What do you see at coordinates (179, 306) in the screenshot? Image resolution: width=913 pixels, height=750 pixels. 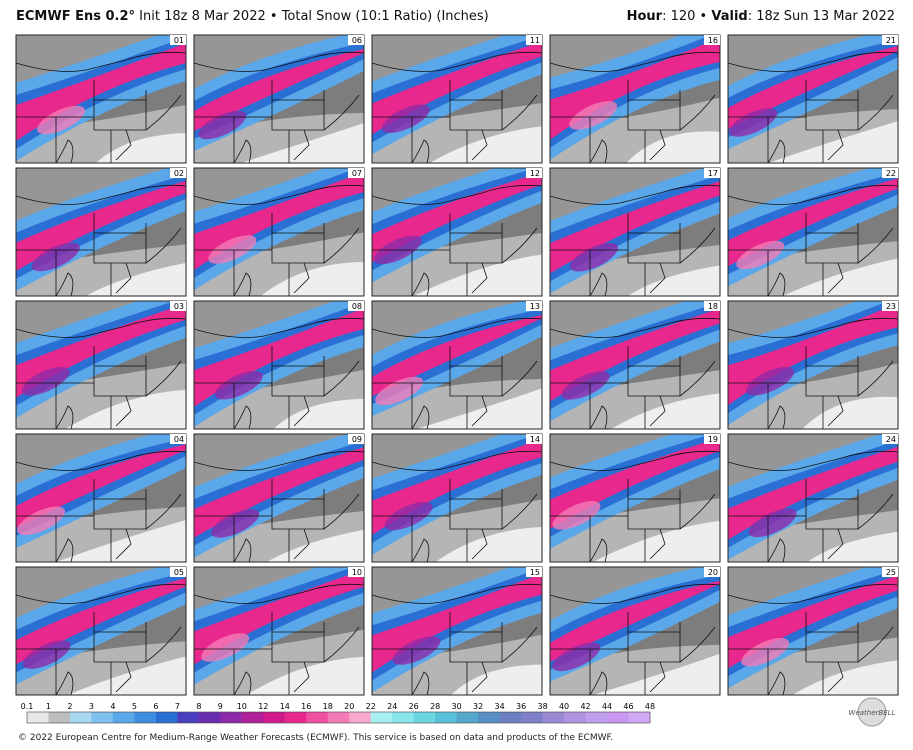 I see `panel-label: 03` at bounding box center [179, 306].